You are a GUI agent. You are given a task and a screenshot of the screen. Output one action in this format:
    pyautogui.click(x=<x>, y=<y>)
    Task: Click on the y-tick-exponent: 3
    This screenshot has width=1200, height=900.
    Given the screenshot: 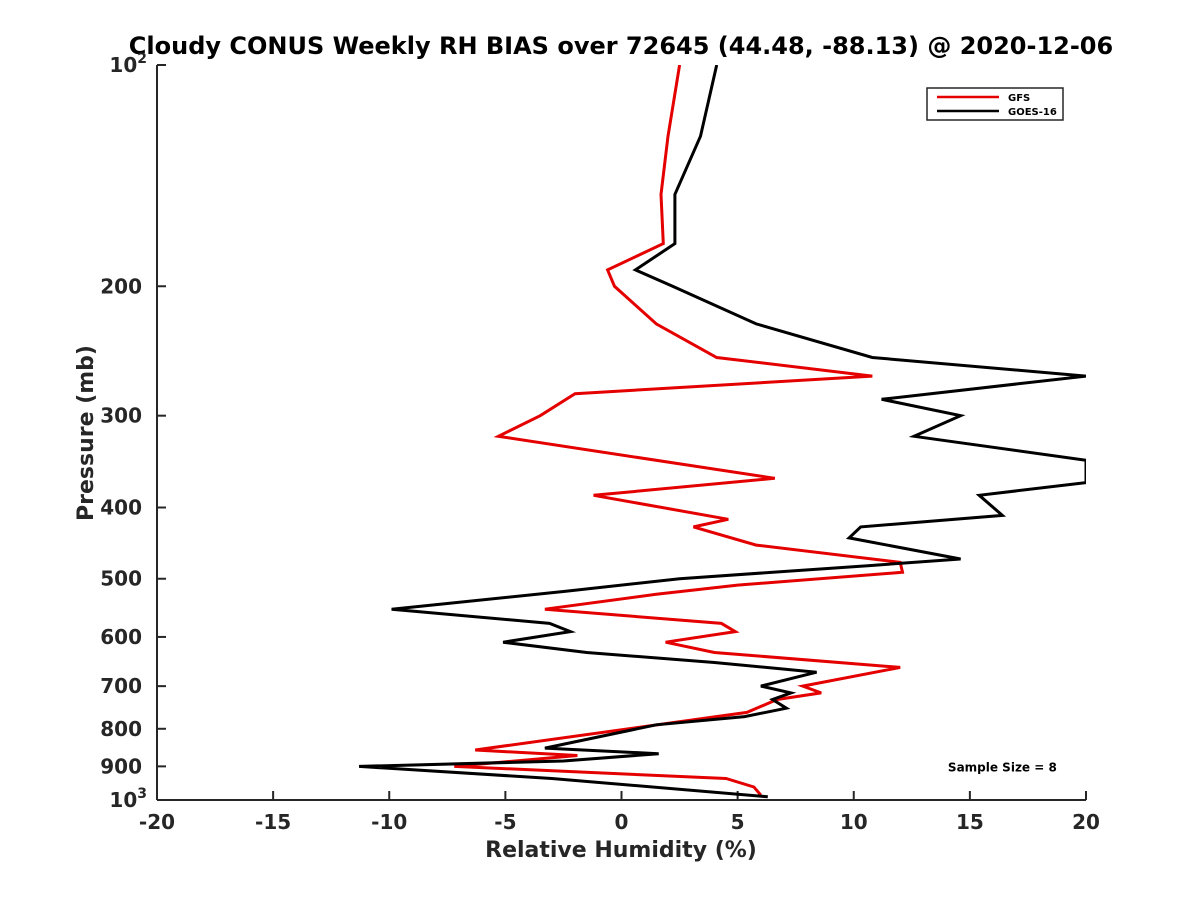 What is the action you would take?
    pyautogui.click(x=142, y=794)
    